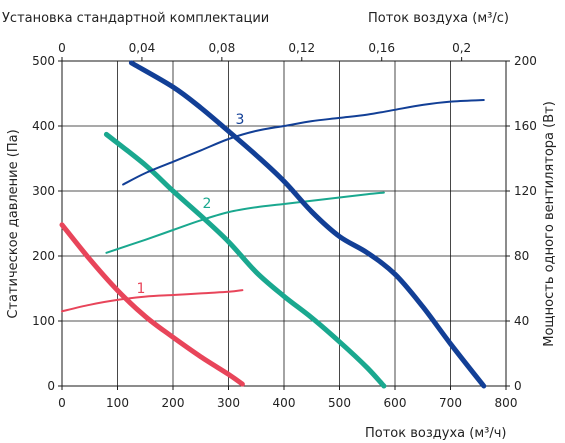 The image size is (565, 443). What do you see at coordinates (62, 403) in the screenshot?
I see `bottom-tick-label: 0` at bounding box center [62, 403].